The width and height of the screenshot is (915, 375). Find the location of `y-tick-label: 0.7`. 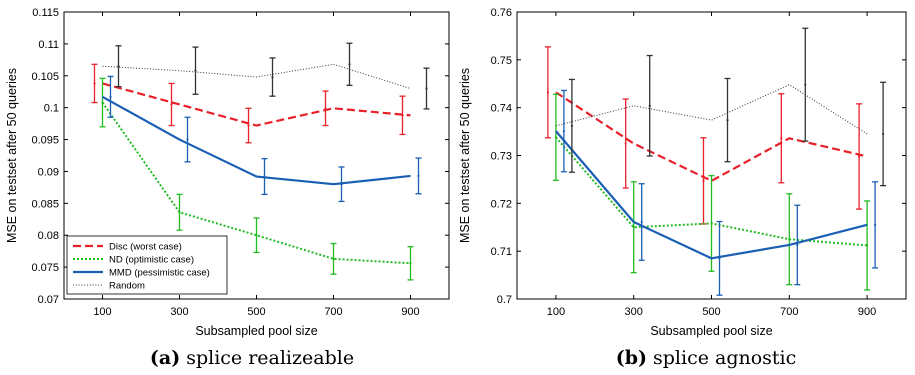

y-tick-label: 0.7 is located at coordinates (504, 300).